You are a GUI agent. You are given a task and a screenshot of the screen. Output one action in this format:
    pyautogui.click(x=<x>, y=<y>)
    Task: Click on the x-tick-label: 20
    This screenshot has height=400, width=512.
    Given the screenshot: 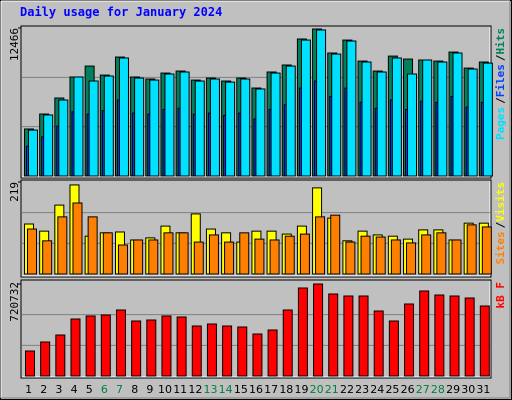 What is the action you would take?
    pyautogui.click(x=317, y=389)
    